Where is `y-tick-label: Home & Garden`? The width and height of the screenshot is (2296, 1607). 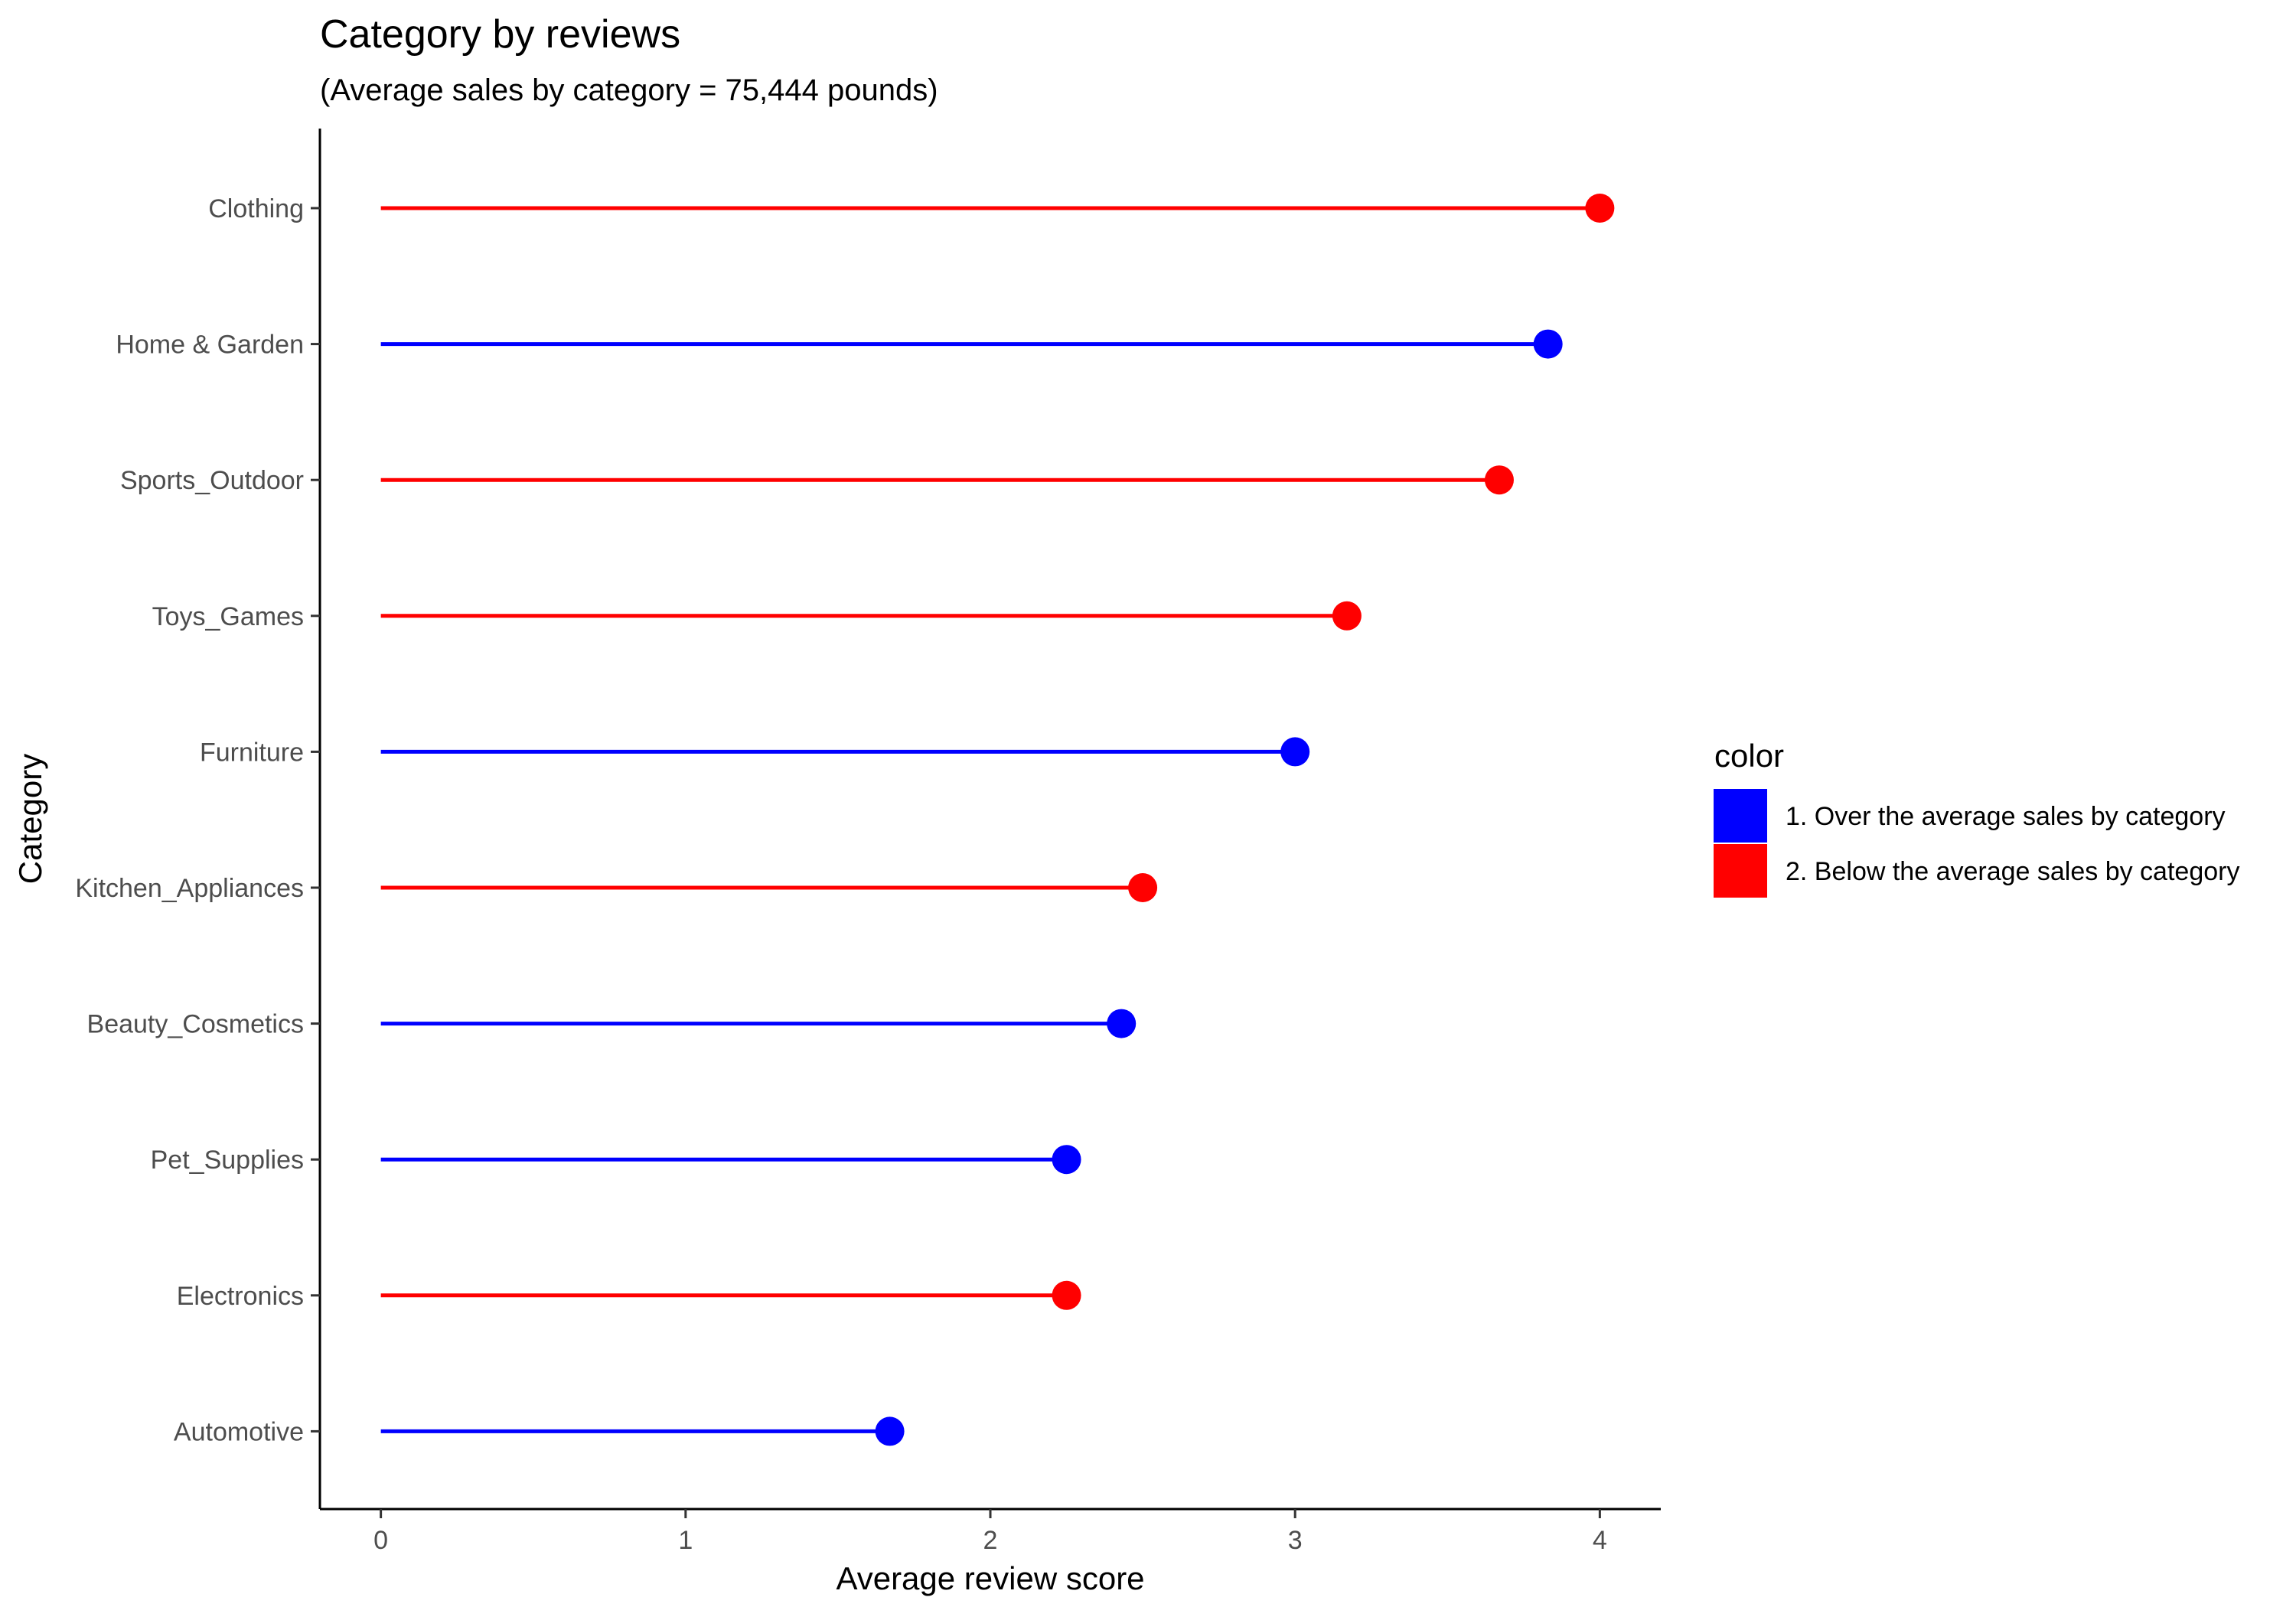
y-tick-label: Home & Garden is located at coordinates (210, 345).